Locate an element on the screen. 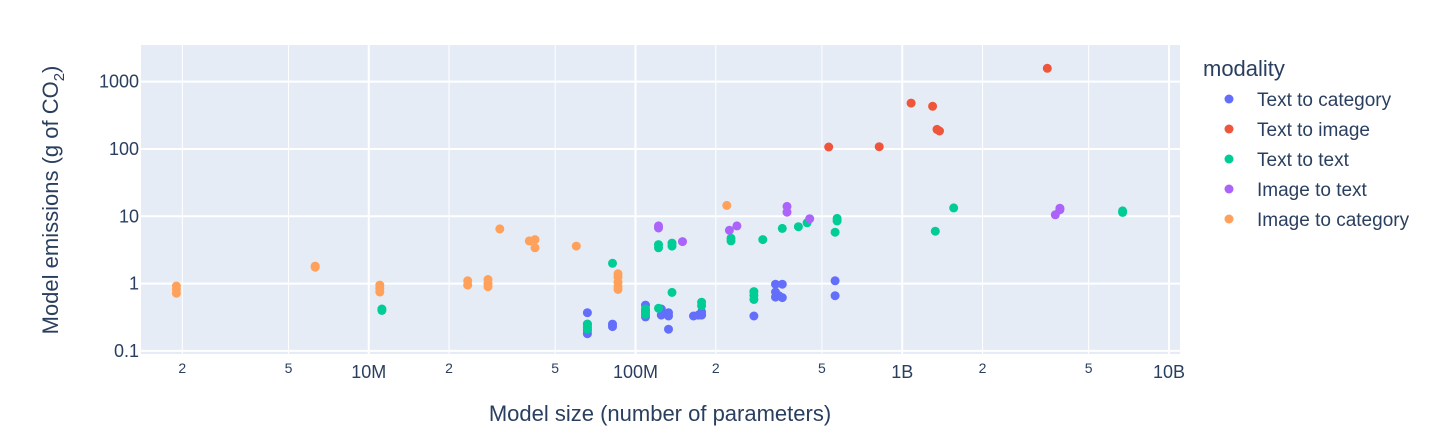 The width and height of the screenshot is (1456, 447). legend-label: Text to text is located at coordinates (1303, 160).